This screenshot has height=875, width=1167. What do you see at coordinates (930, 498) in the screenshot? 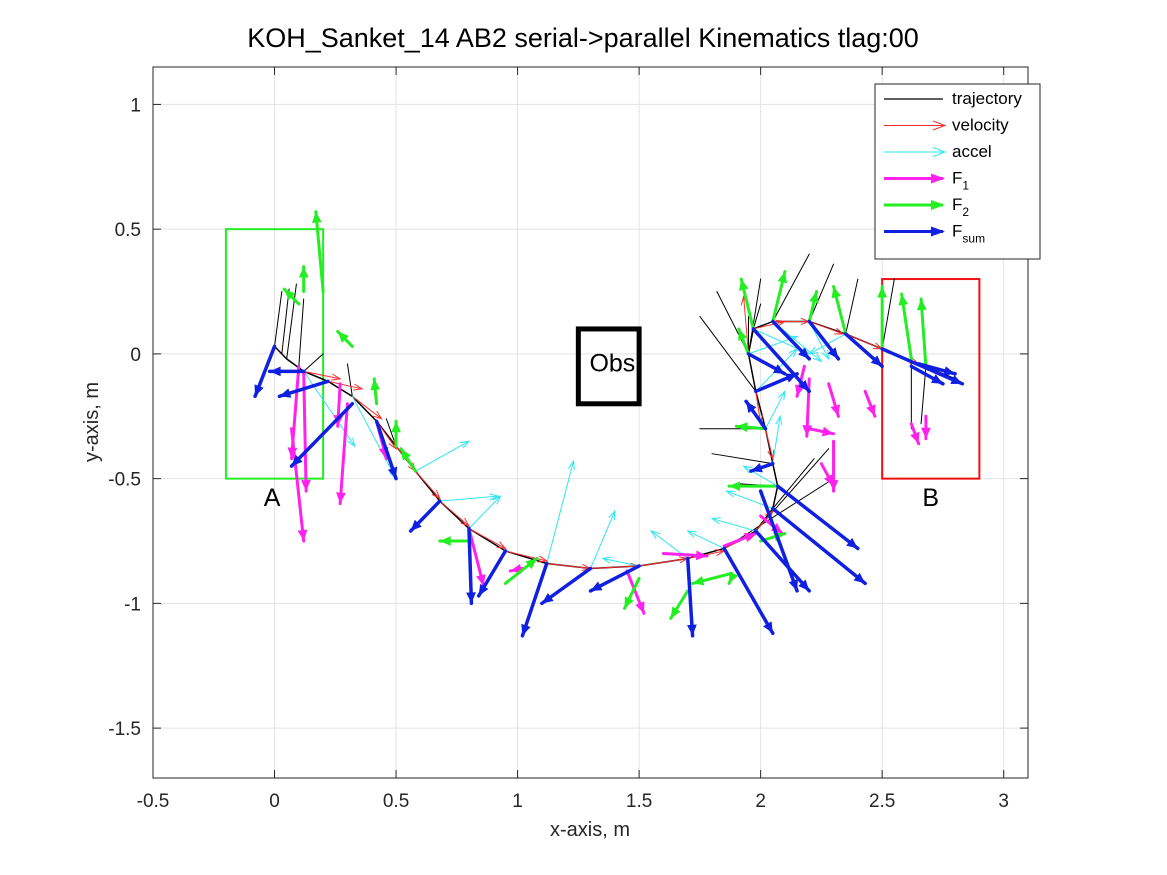
I see `region-b-label: B` at bounding box center [930, 498].